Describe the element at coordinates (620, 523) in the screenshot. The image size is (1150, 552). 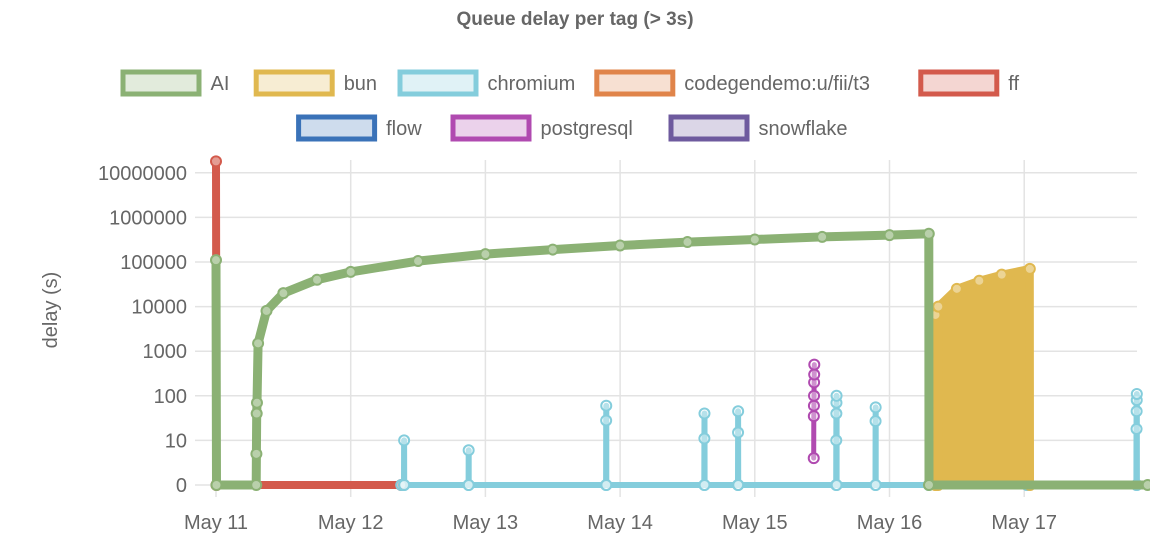
I see `x-tick-label: May 14` at that location.